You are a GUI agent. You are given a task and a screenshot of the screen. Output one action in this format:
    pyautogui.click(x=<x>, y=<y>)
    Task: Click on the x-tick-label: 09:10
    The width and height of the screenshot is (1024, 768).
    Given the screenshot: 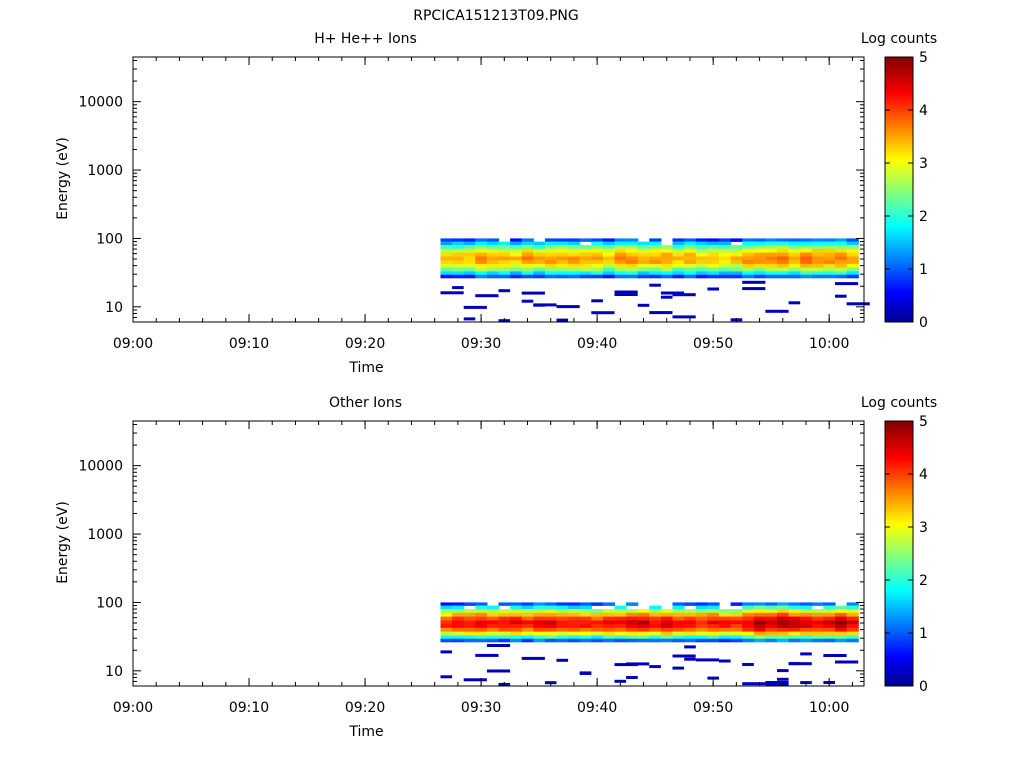 What is the action you would take?
    pyautogui.click(x=249, y=344)
    